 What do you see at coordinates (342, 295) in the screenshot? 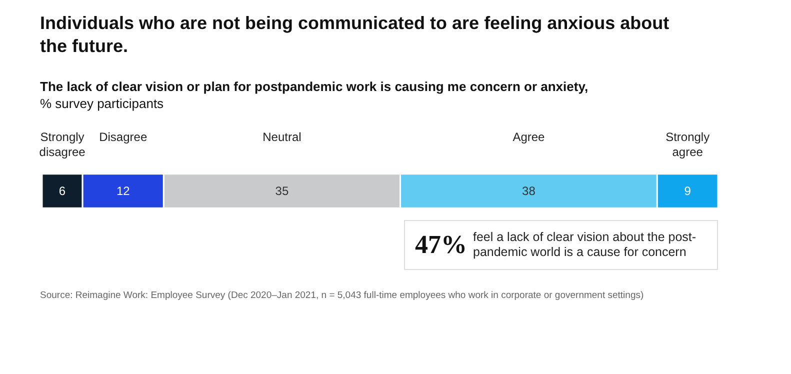
I see `source-note: Source: Reimagine Work: Employee Survey (Dec 2020–Jan 2021, n = 5,043 full-time employees who work in corporate or government settings)` at bounding box center [342, 295].